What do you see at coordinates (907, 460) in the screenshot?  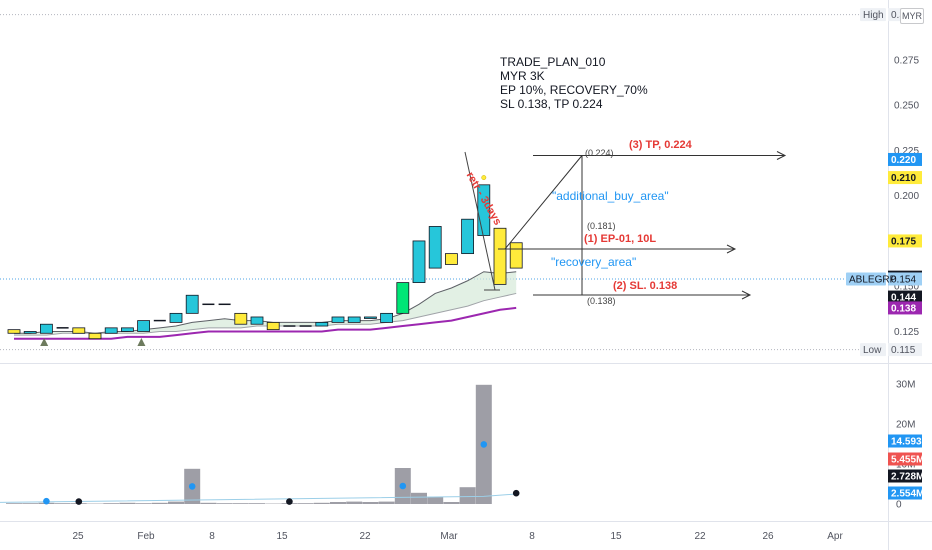 I see `price-badge-value: 5.455M` at bounding box center [907, 460].